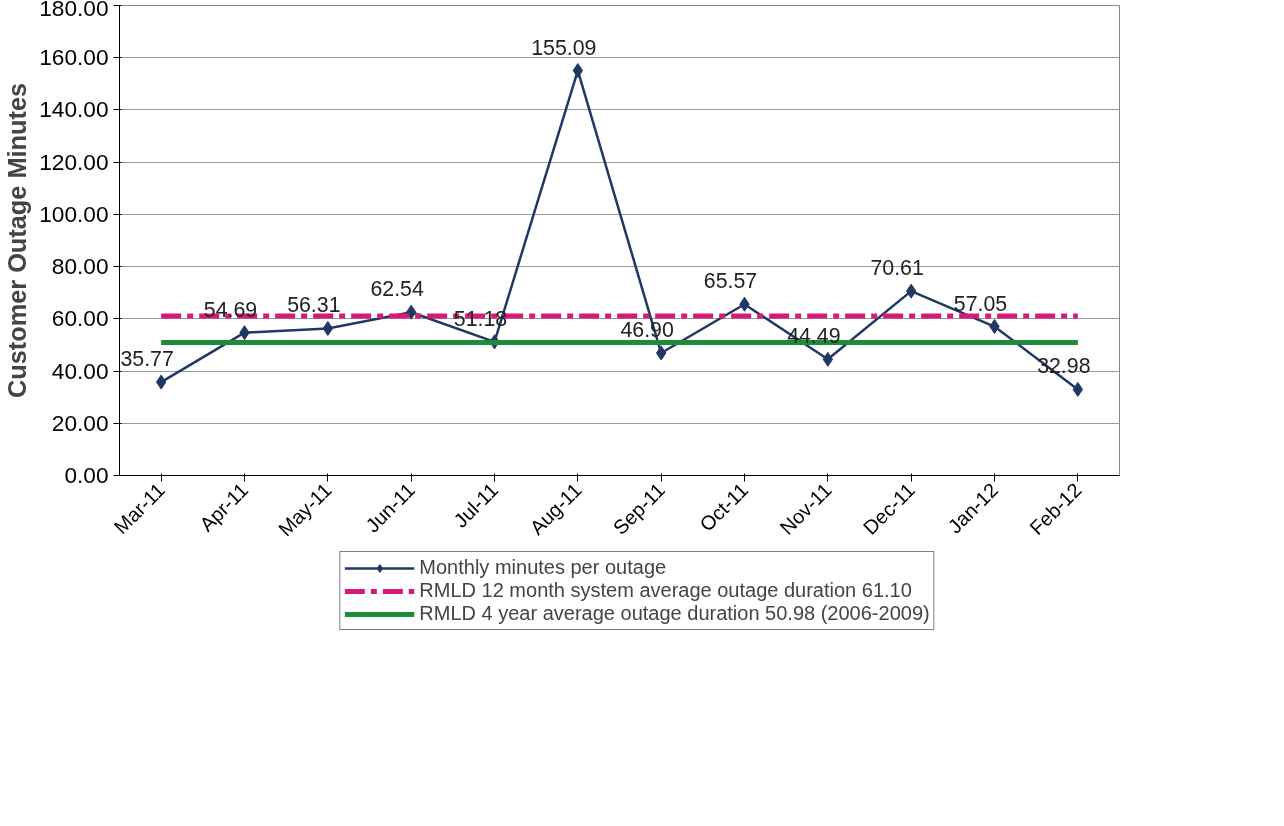 Image resolution: width=1284 pixels, height=826 pixels. Describe the element at coordinates (543, 567) in the screenshot. I see `legend-label: Monthly minutes per outage` at that location.